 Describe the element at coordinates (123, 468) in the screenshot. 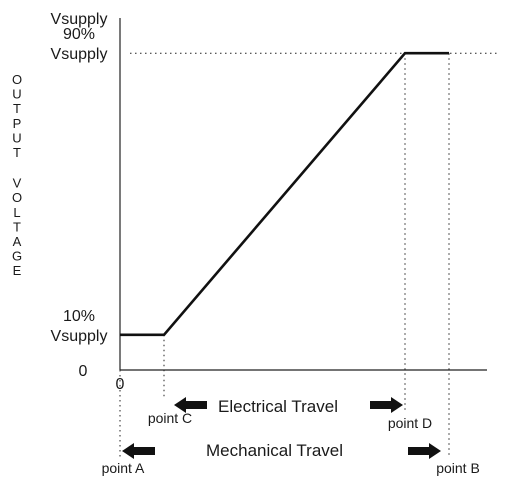

I see `point-a-label: point A` at that location.